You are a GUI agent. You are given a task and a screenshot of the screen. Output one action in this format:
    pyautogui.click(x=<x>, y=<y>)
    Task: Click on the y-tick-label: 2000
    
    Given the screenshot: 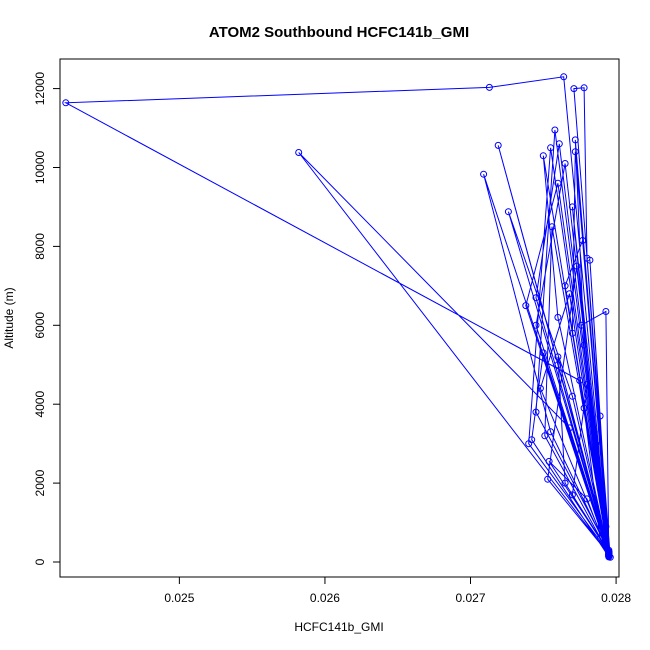 What is the action you would take?
    pyautogui.click(x=40, y=482)
    